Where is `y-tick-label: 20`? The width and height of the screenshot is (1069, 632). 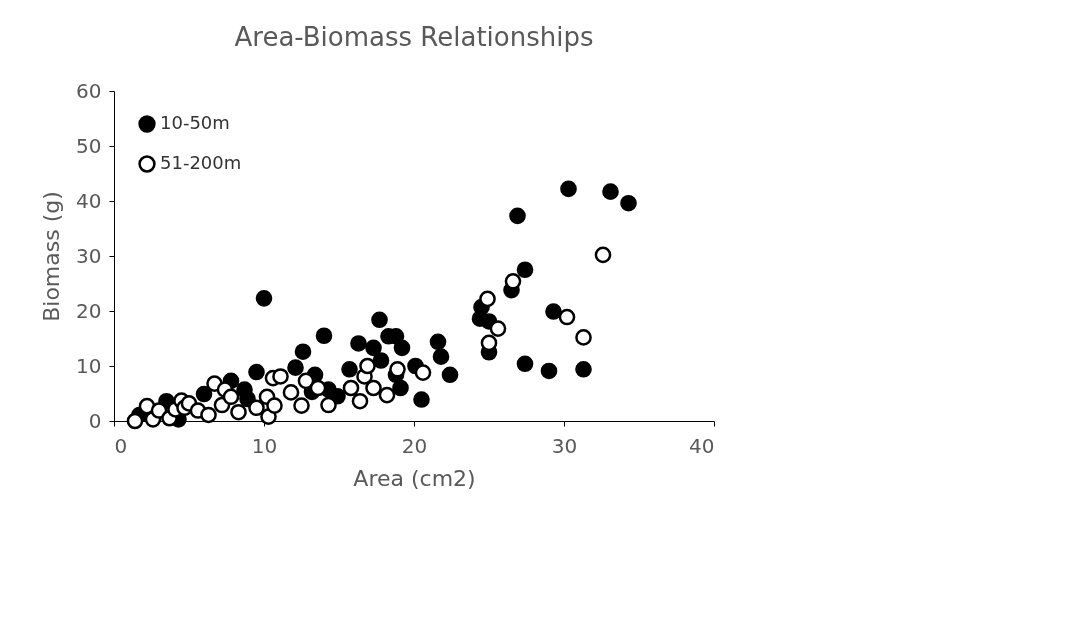
y-tick-label: 20 is located at coordinates (89, 310).